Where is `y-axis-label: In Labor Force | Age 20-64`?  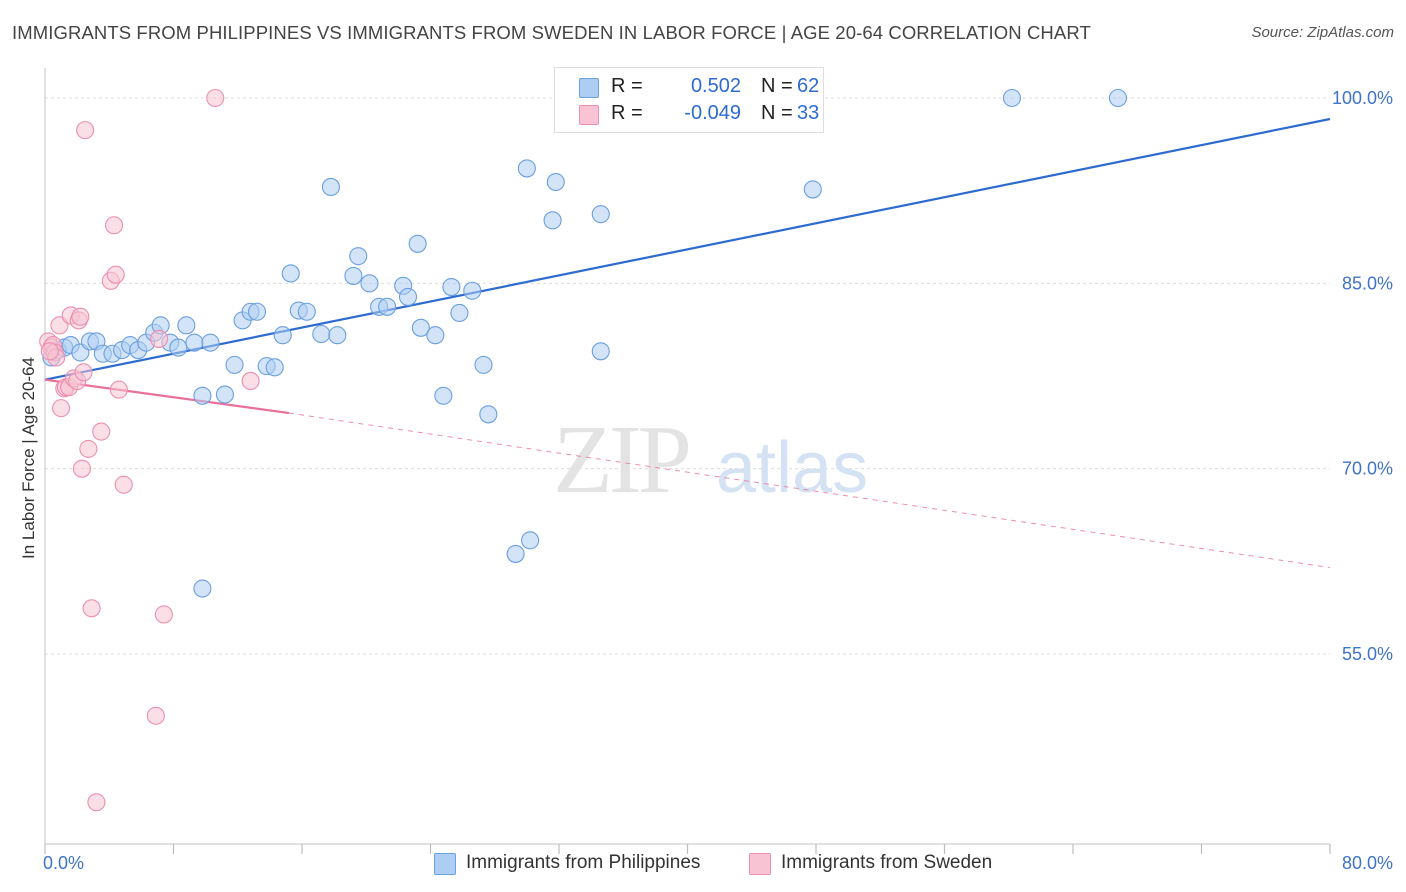 y-axis-label: In Labor Force | Age 20-64 is located at coordinates (28, 458).